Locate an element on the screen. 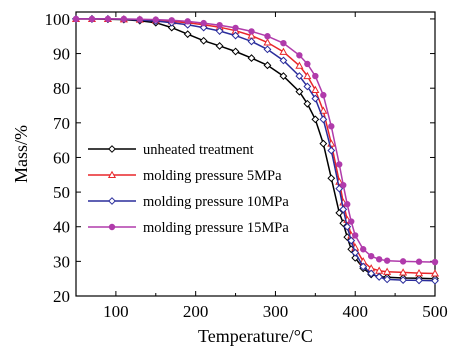  y-tick-label: 100 is located at coordinates (58, 19).